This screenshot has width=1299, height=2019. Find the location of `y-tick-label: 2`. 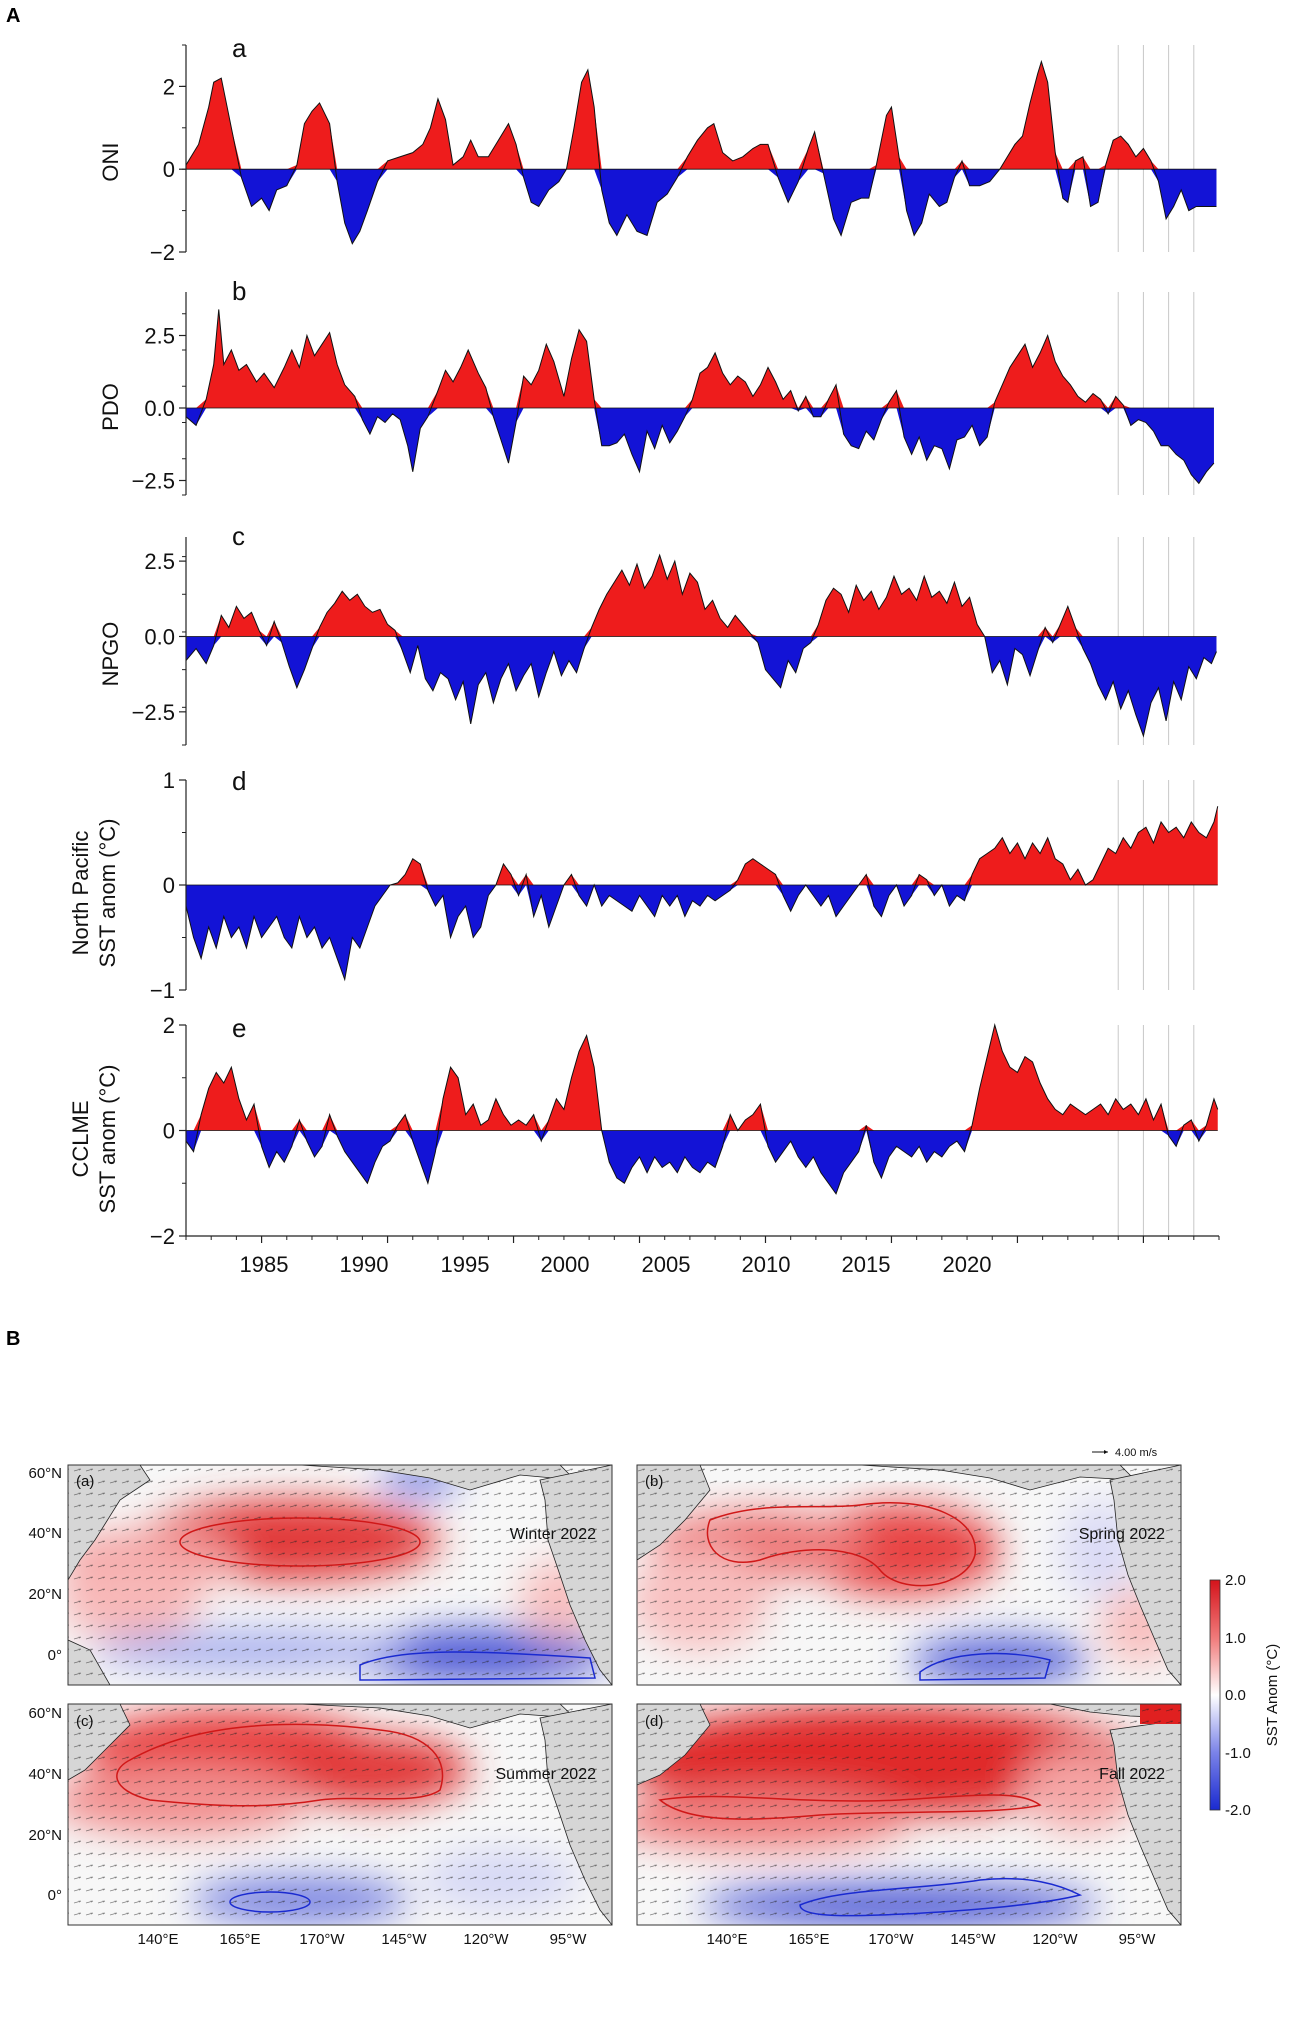

y-tick-label: 2 is located at coordinates (169, 1025).